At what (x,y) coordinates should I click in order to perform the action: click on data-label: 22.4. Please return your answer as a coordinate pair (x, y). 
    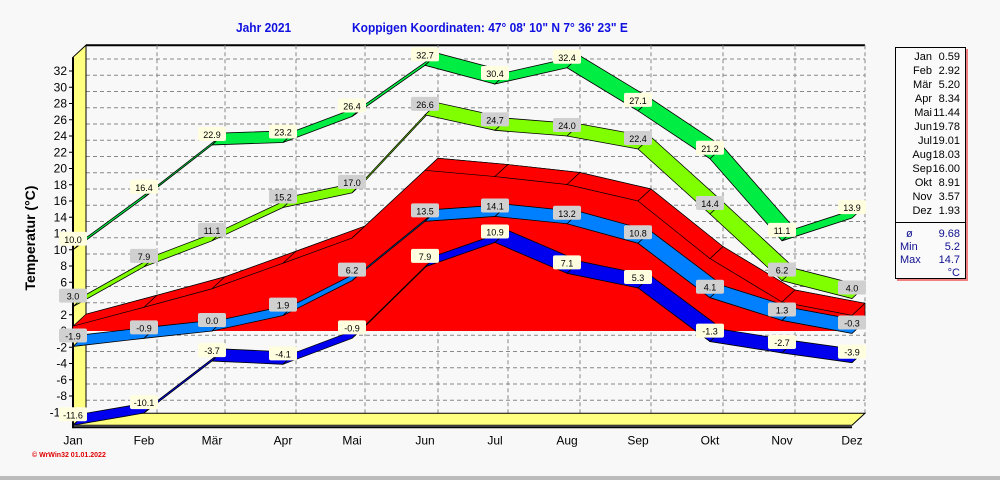
    Looking at the image, I should click on (638, 139).